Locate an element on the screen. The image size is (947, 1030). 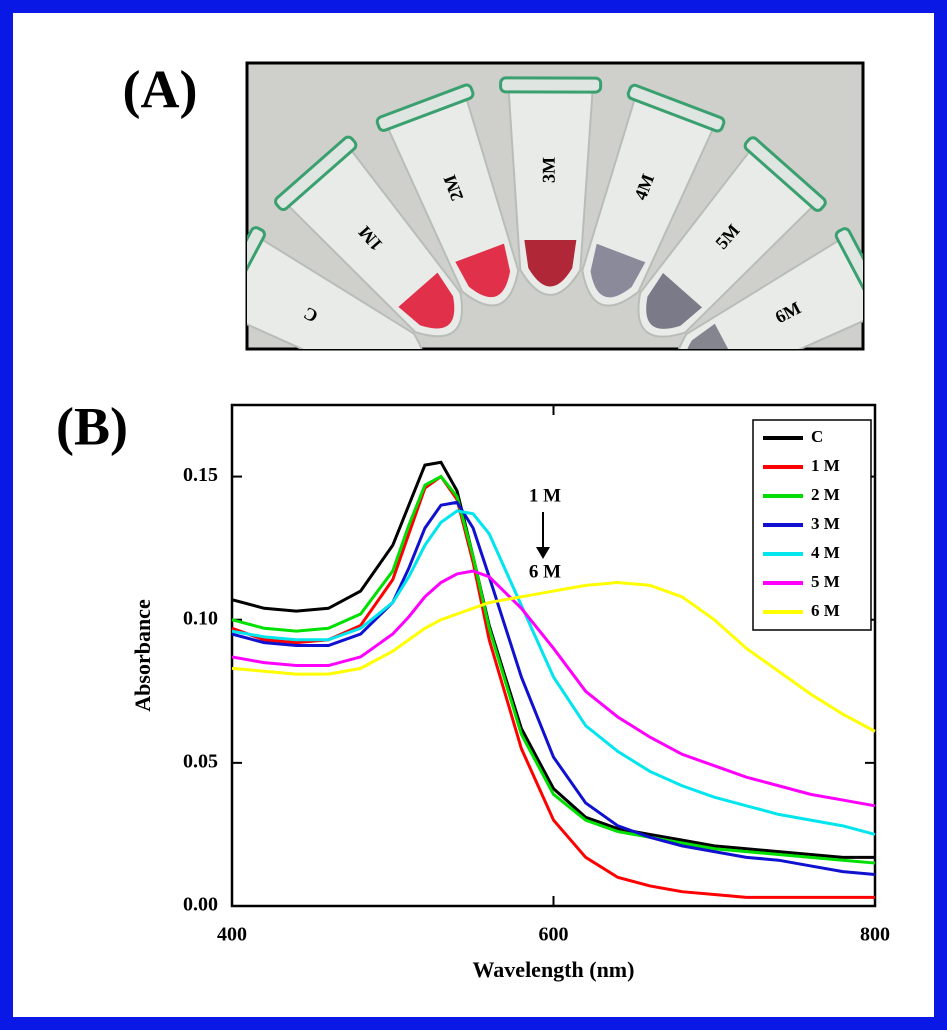
x-axis-label: Wavelength (nm) is located at coordinates (554, 969).